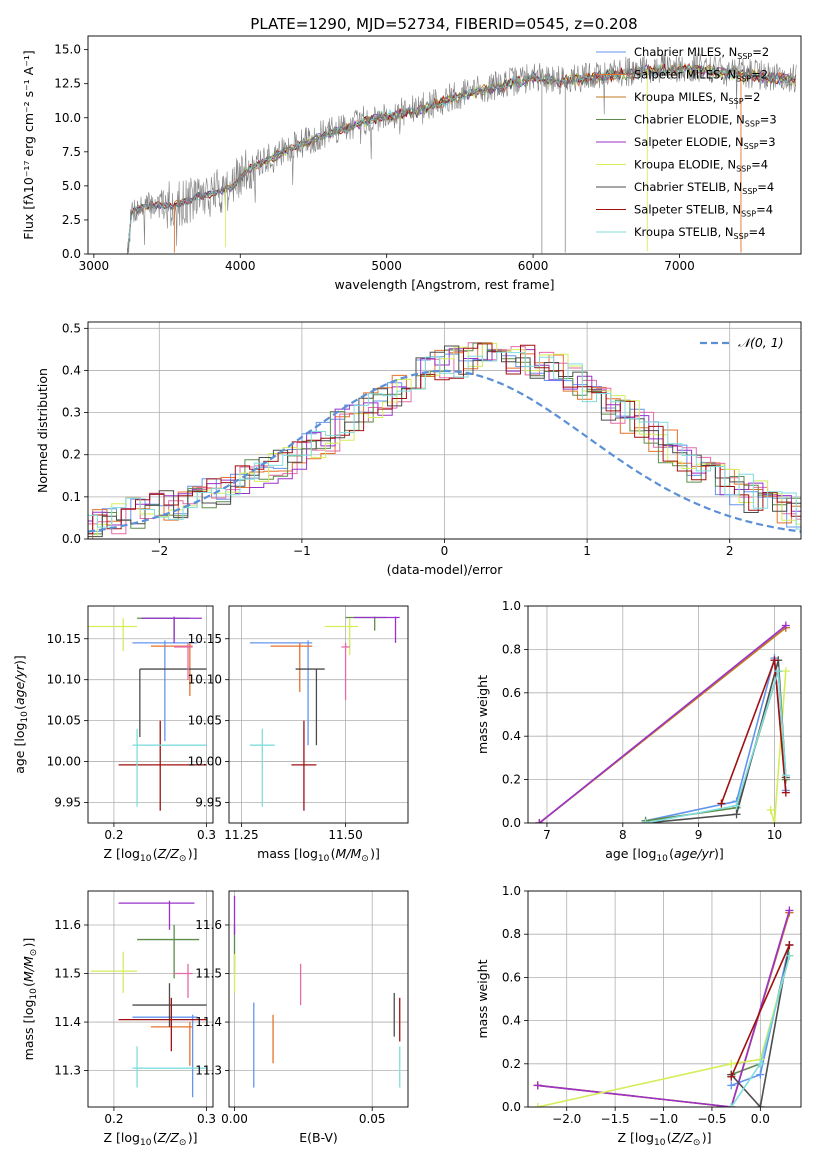 The width and height of the screenshot is (819, 1170). What do you see at coordinates (71, 413) in the screenshot?
I see `y-tick-label: 0.3` at bounding box center [71, 413].